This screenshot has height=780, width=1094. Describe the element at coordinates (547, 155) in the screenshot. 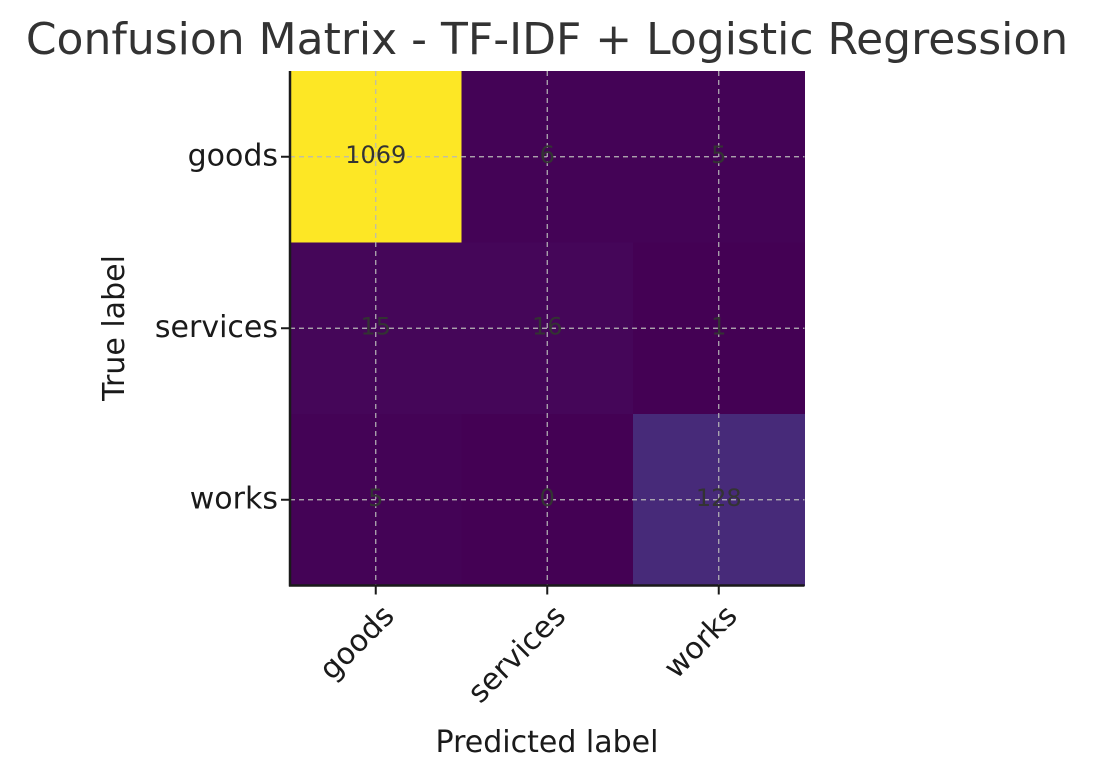

I see `cell-value-label: 6` at that location.